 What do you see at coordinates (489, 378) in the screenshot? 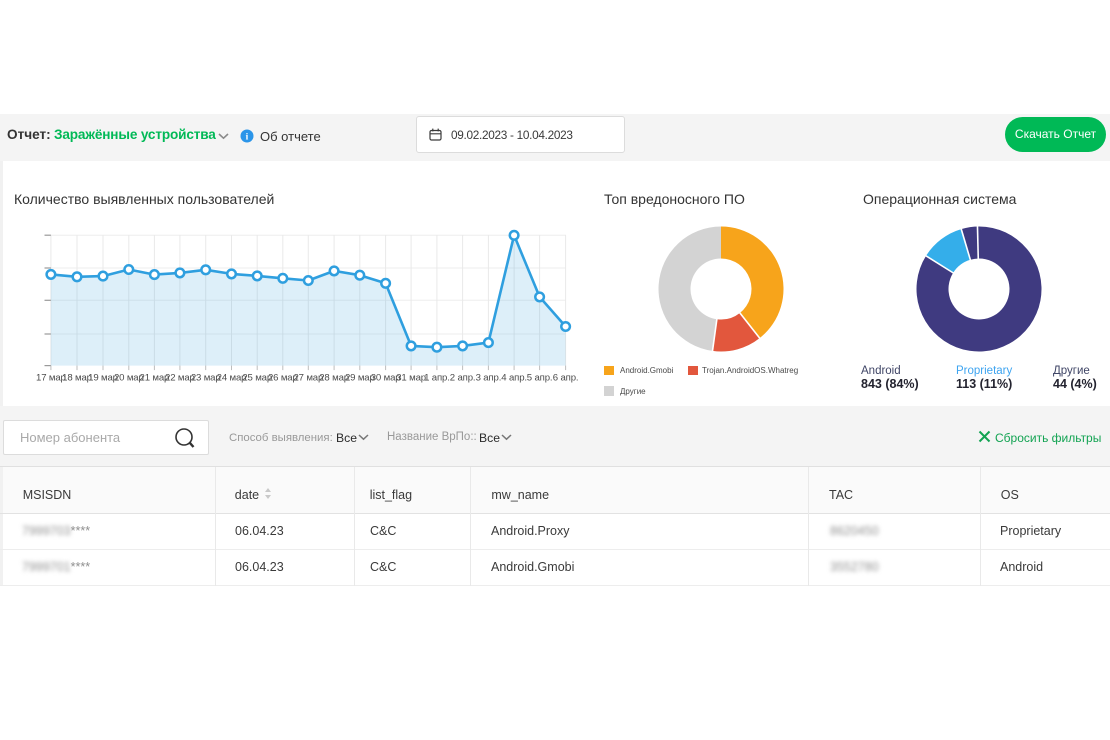
I see `svg-text: 3 апр.` at bounding box center [489, 378].